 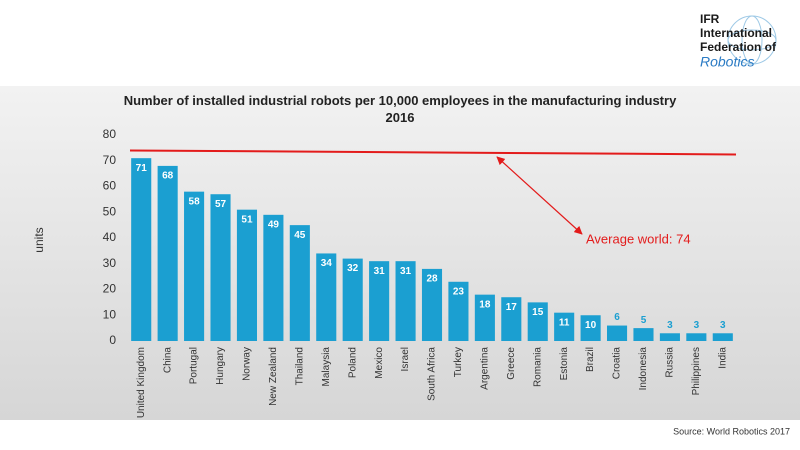 I want to click on value-label: 49, so click(x=274, y=224).